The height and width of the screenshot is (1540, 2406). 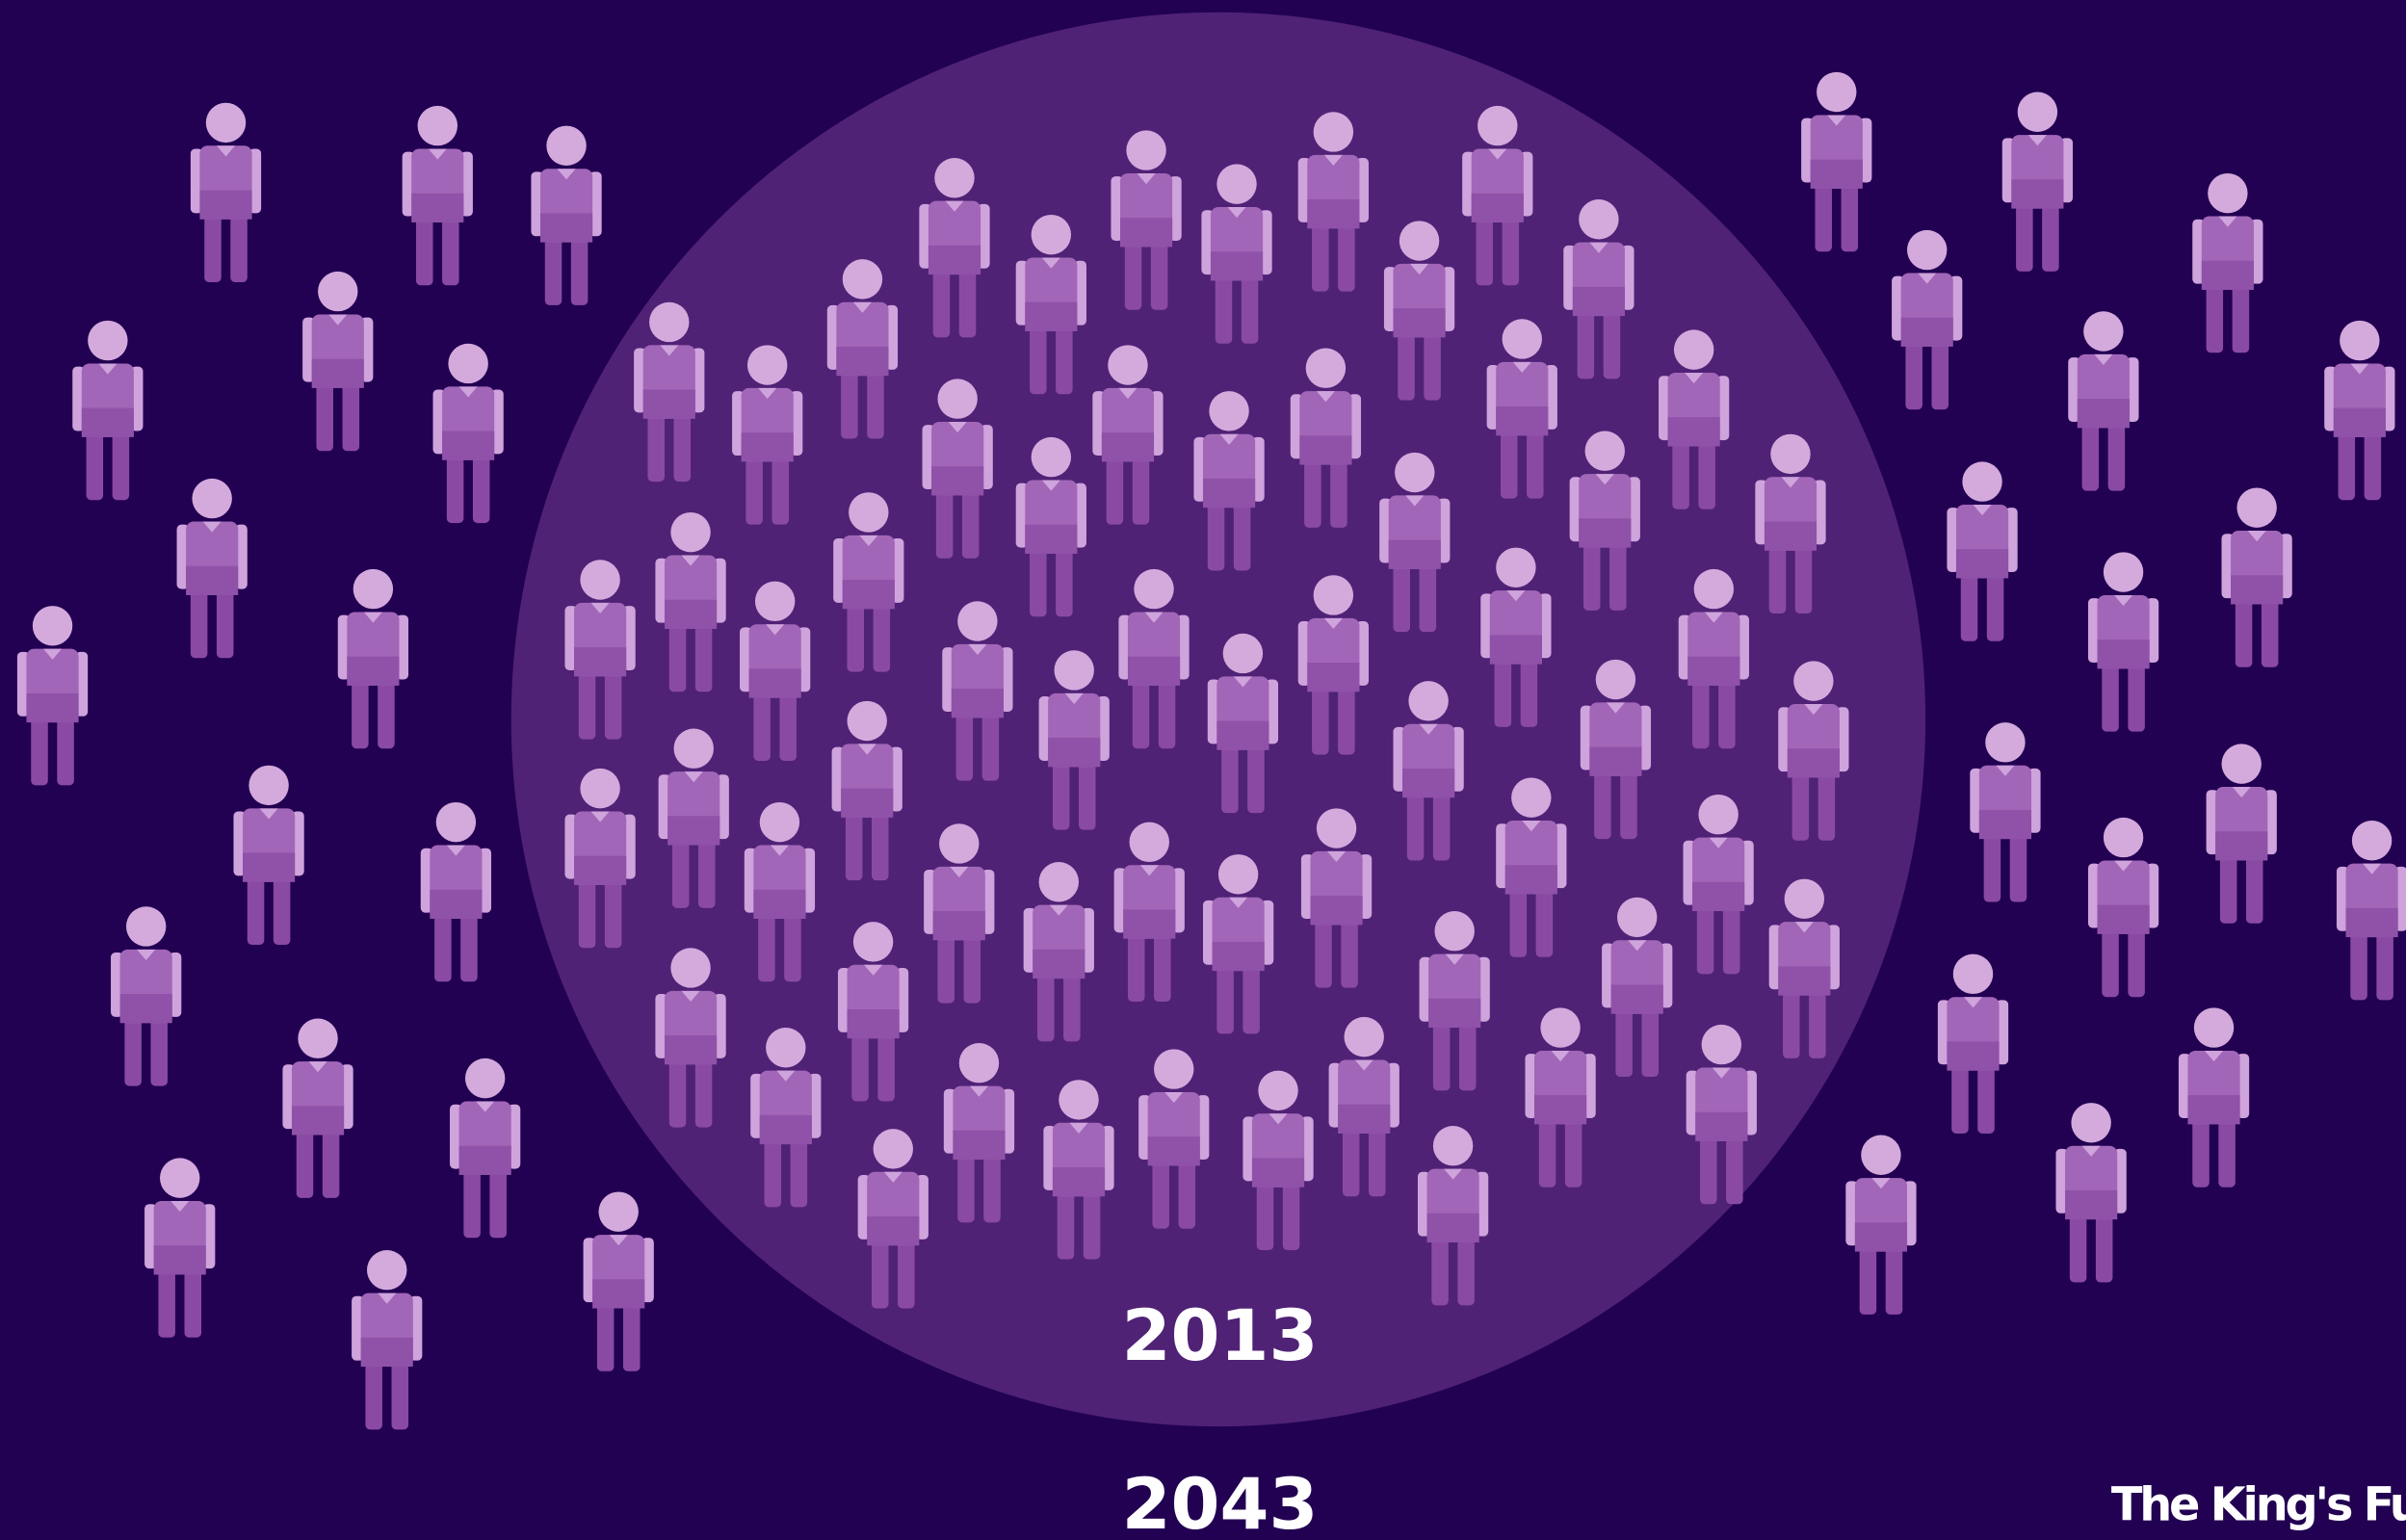 What do you see at coordinates (1220, 1336) in the screenshot?
I see `inner-year: 2013` at bounding box center [1220, 1336].